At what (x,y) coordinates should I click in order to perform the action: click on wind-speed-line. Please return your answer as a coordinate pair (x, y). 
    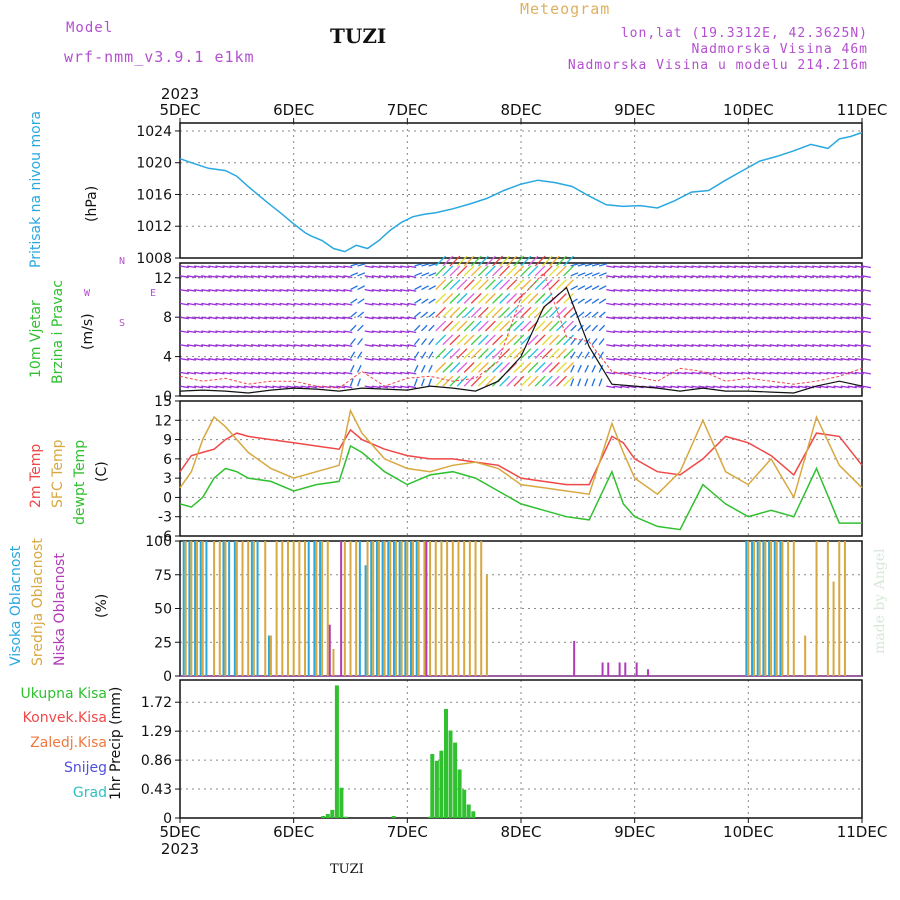
    Looking at the image, I should click on (521, 340).